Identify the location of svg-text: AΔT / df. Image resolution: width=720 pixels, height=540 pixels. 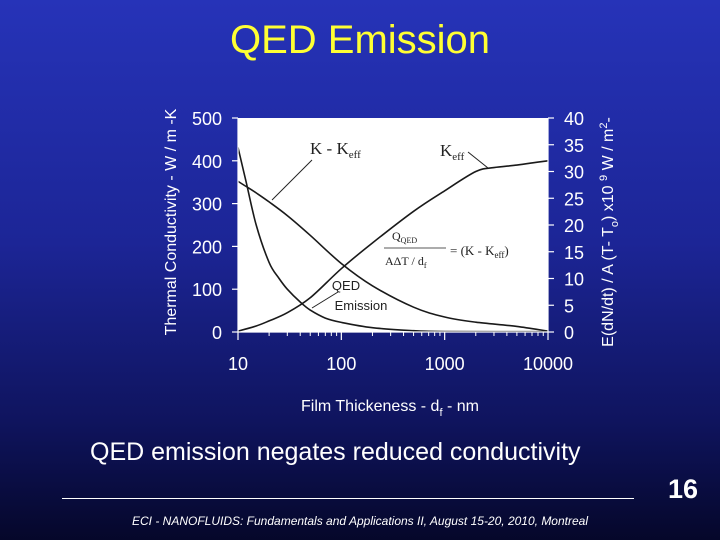
(406, 262).